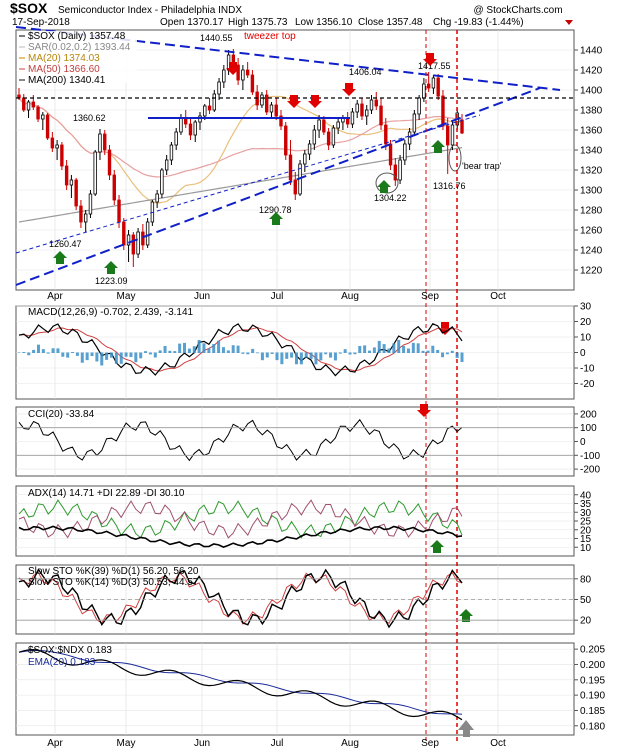 The image size is (620, 750). Describe the element at coordinates (258, 22) in the screenshot. I see `header-high: High 1375.73` at that location.